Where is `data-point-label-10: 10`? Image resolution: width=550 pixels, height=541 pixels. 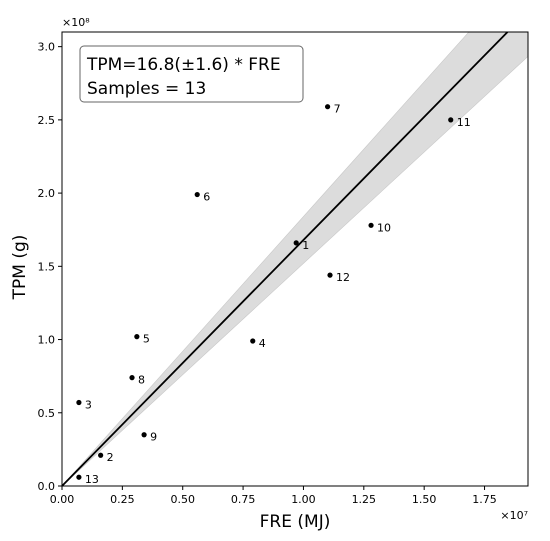 data-point-label-10: 10 is located at coordinates (384, 227).